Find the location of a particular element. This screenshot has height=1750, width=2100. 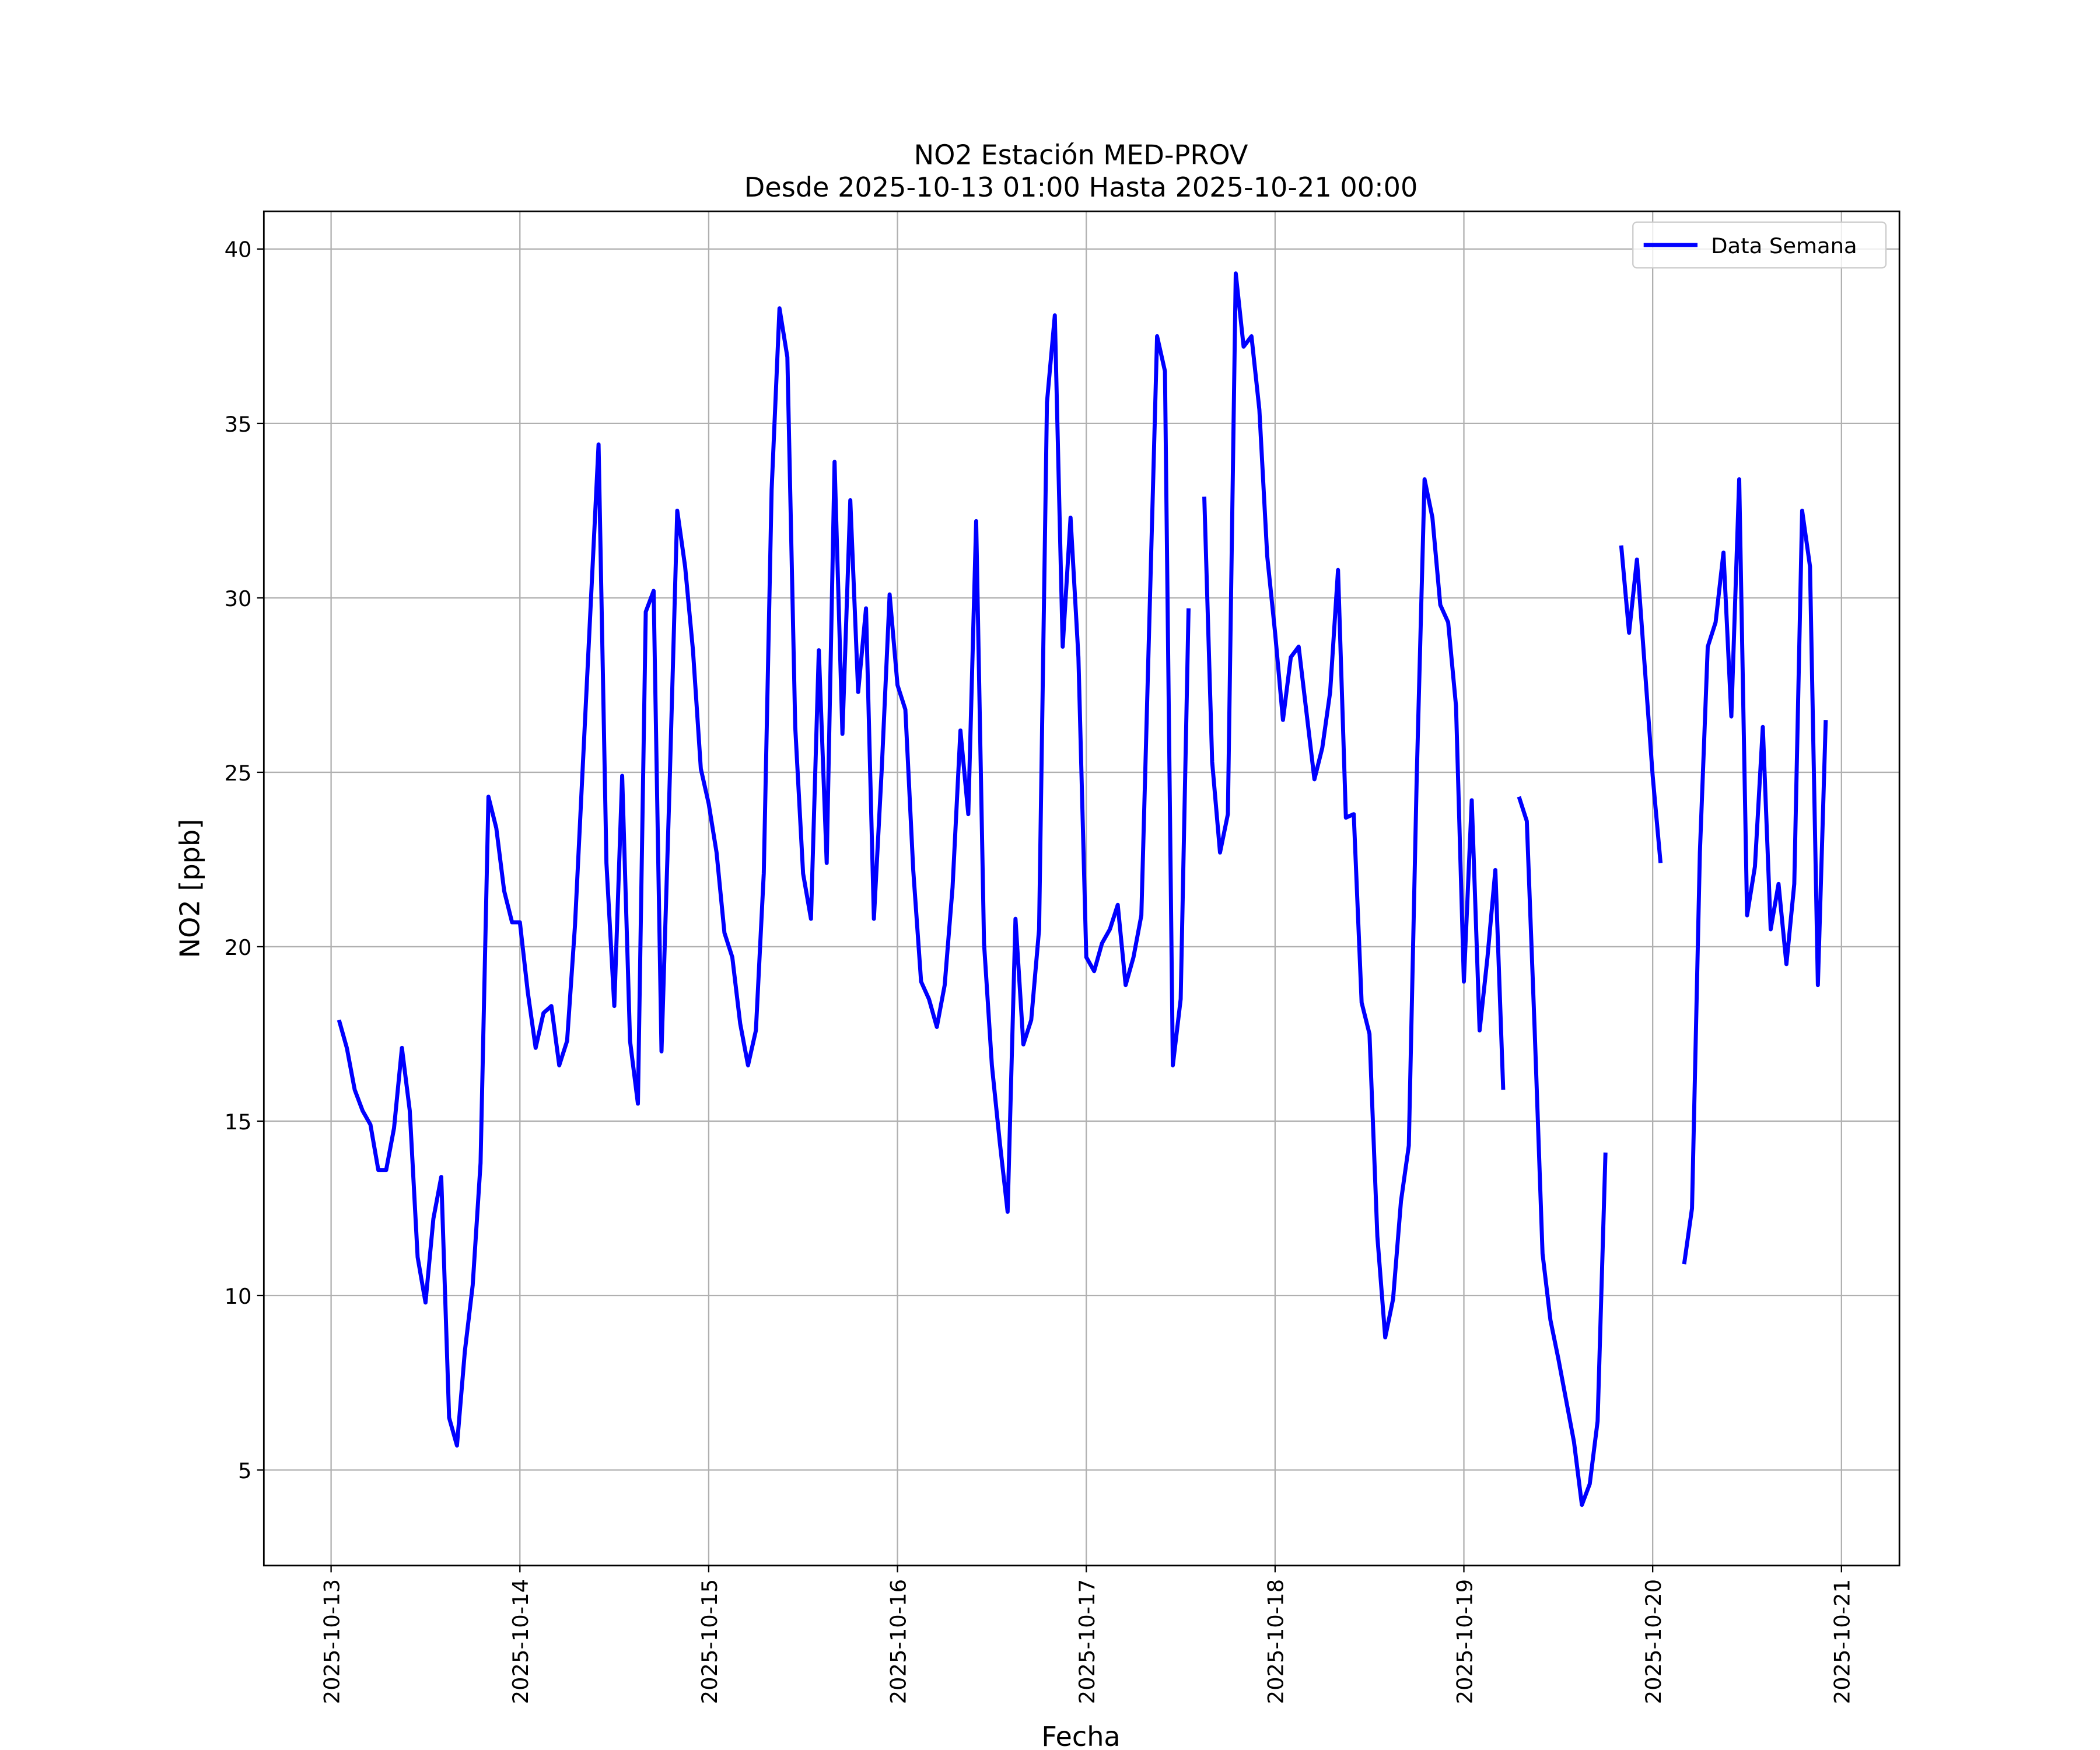

x-tick-label: 2025-10-19 is located at coordinates (1464, 1641).